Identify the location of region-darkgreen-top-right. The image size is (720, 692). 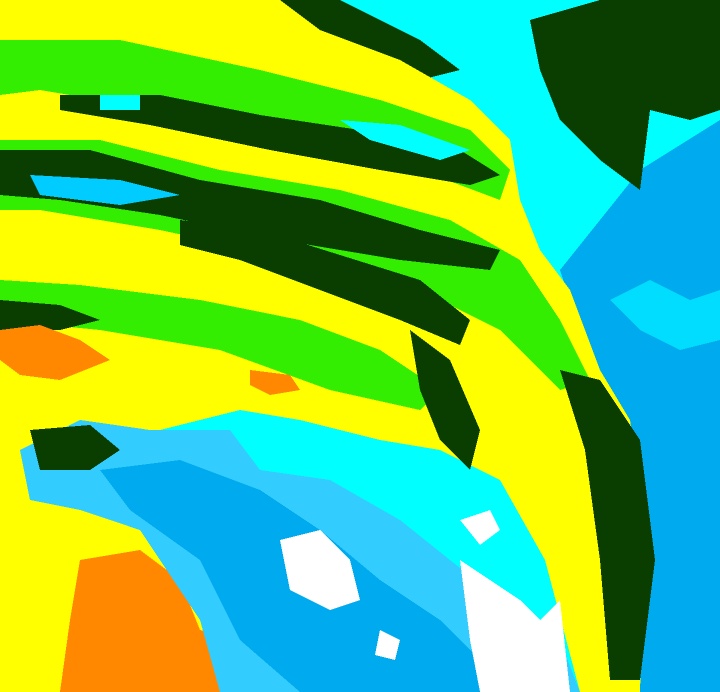
(625, 95).